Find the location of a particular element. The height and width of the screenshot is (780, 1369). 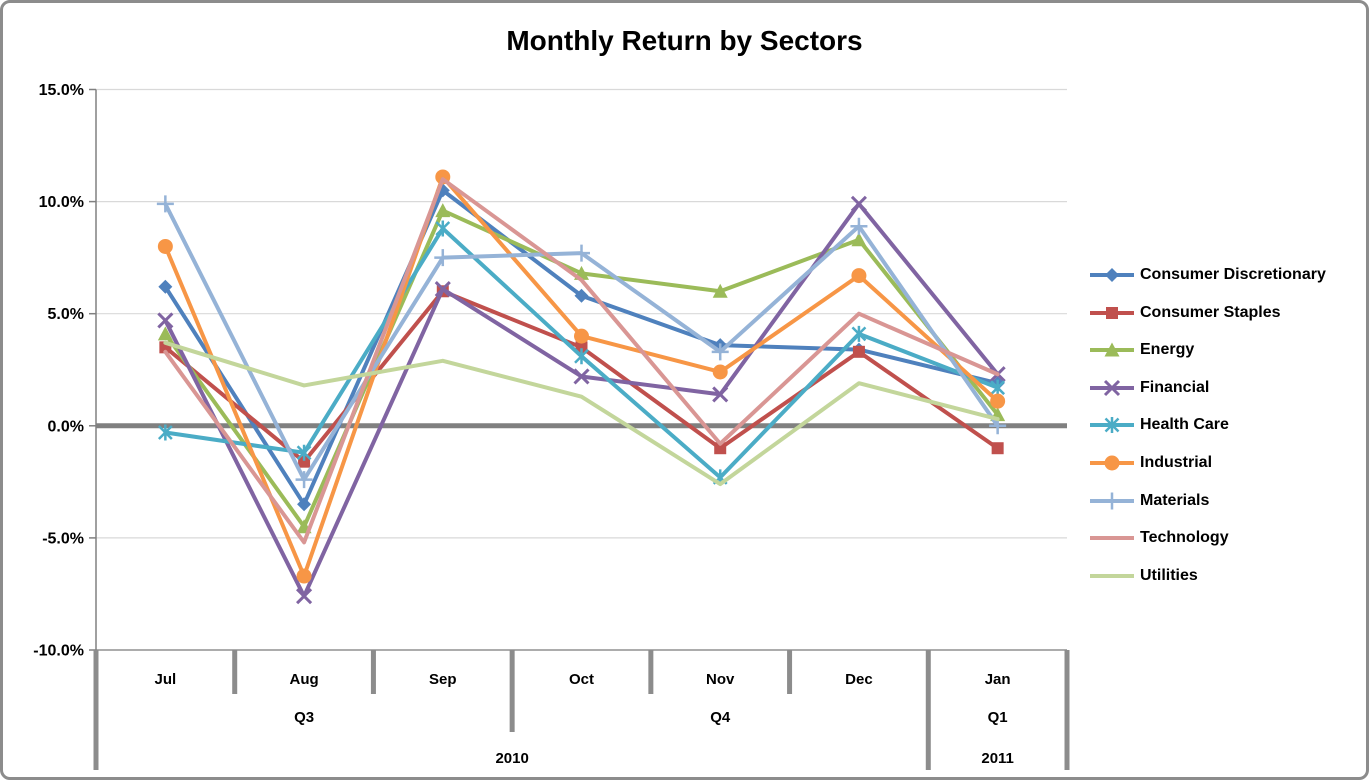

series-line-utilities is located at coordinates (581, 413).